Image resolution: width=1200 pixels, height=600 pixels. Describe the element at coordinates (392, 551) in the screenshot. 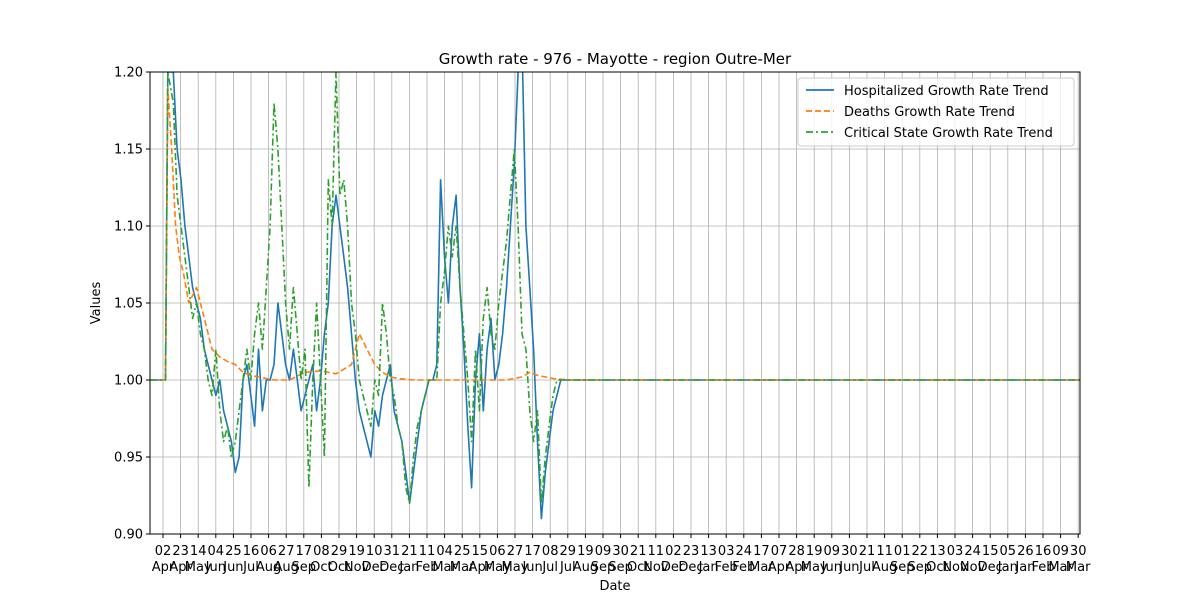

I see `x-tick-day-label: 31` at that location.